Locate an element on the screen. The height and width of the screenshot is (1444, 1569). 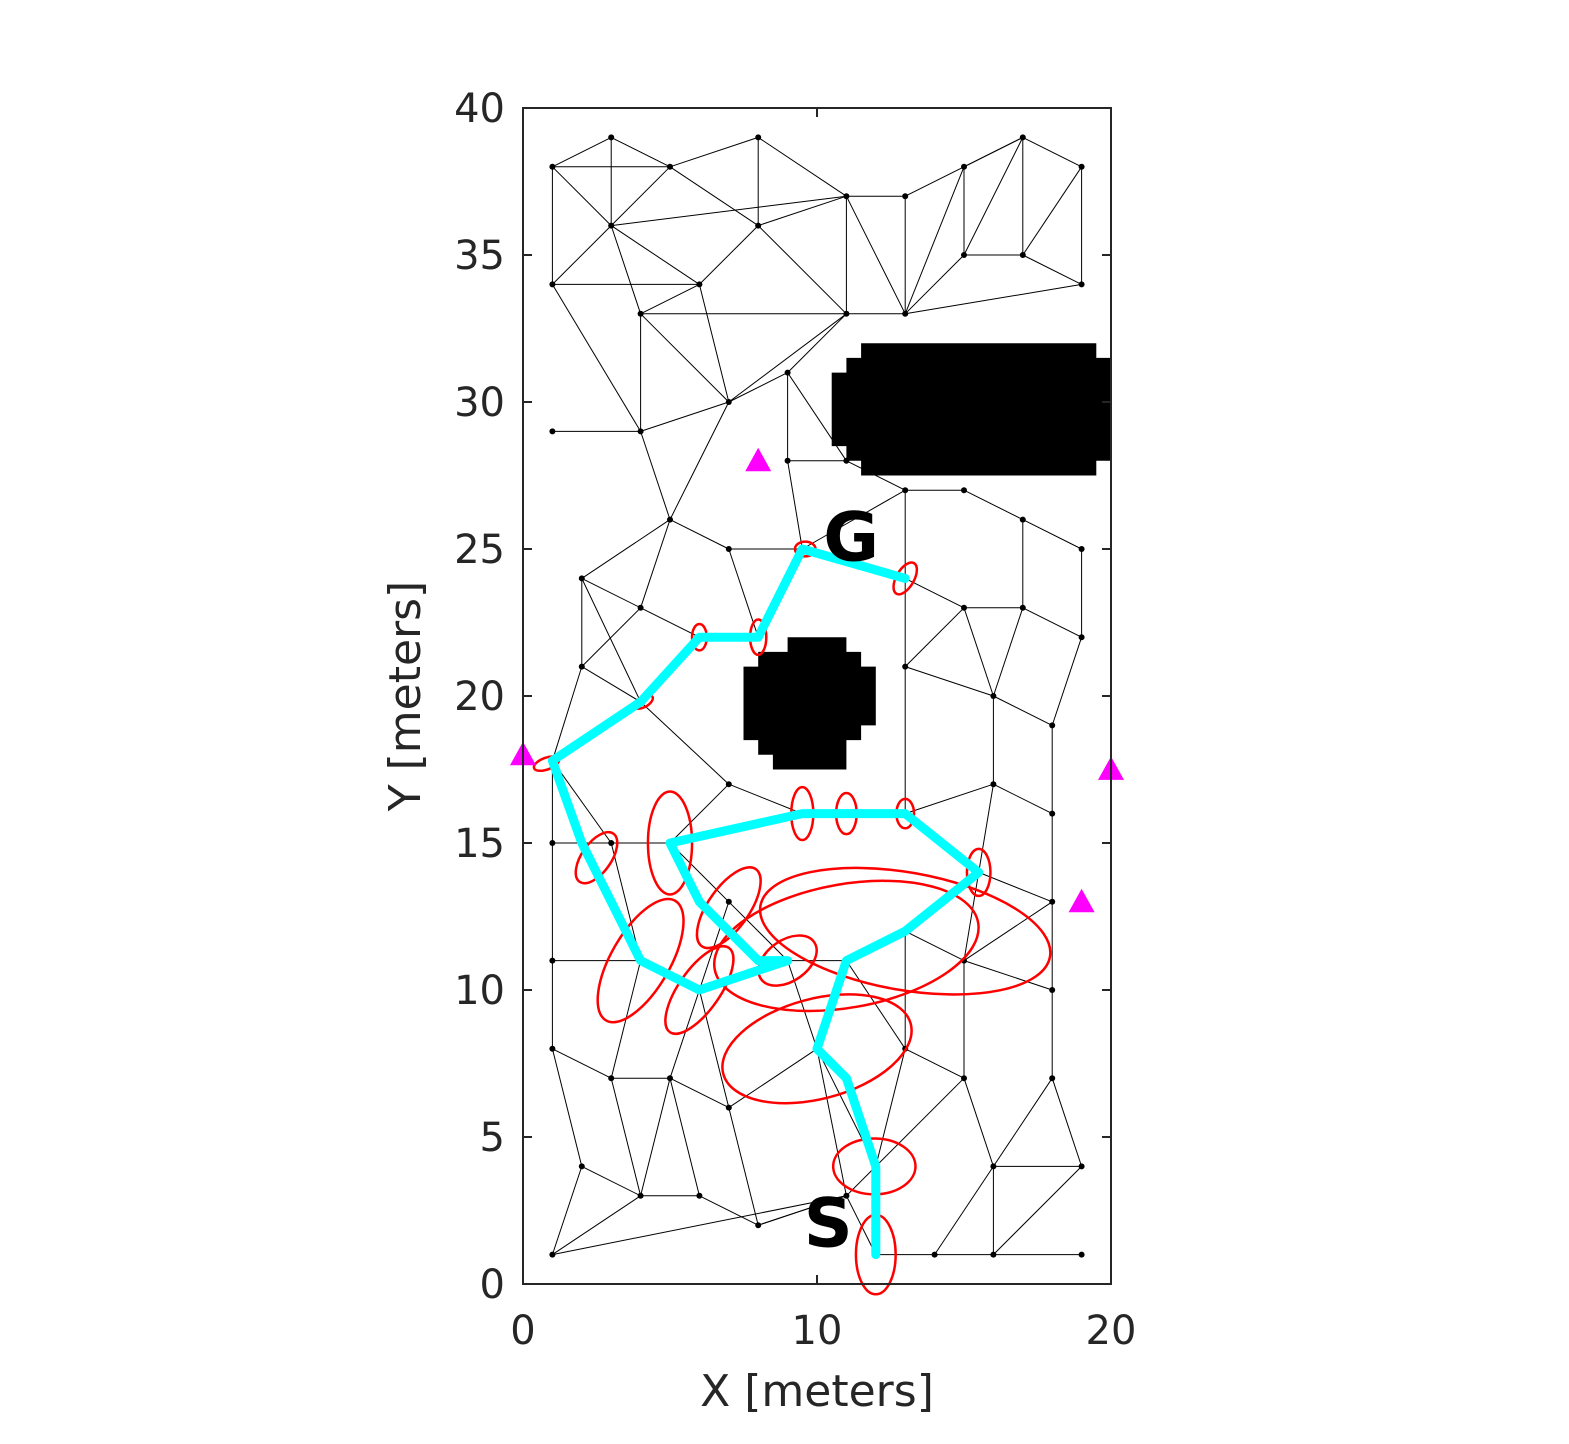
x-tick-label: 0 is located at coordinates (522, 1331).